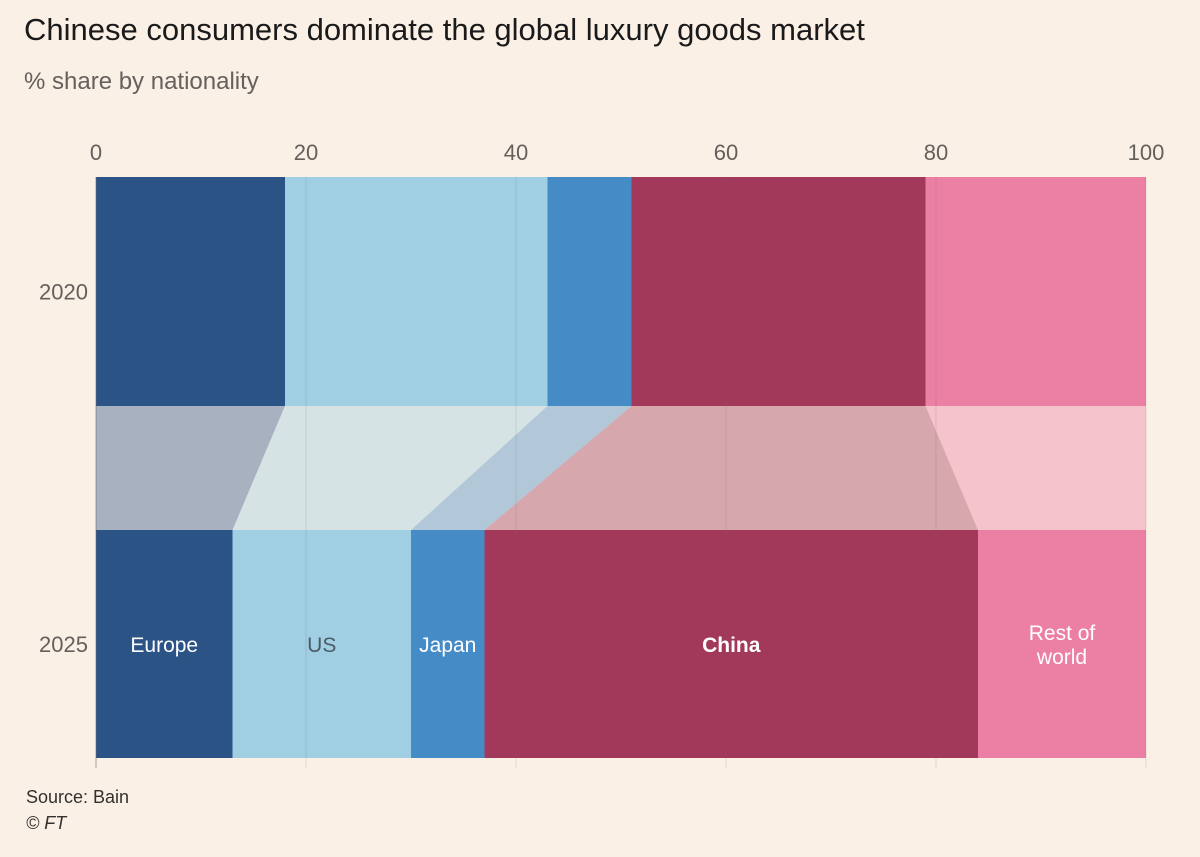 The width and height of the screenshot is (1200, 857). I want to click on category-label-2025: 2025, so click(63, 644).